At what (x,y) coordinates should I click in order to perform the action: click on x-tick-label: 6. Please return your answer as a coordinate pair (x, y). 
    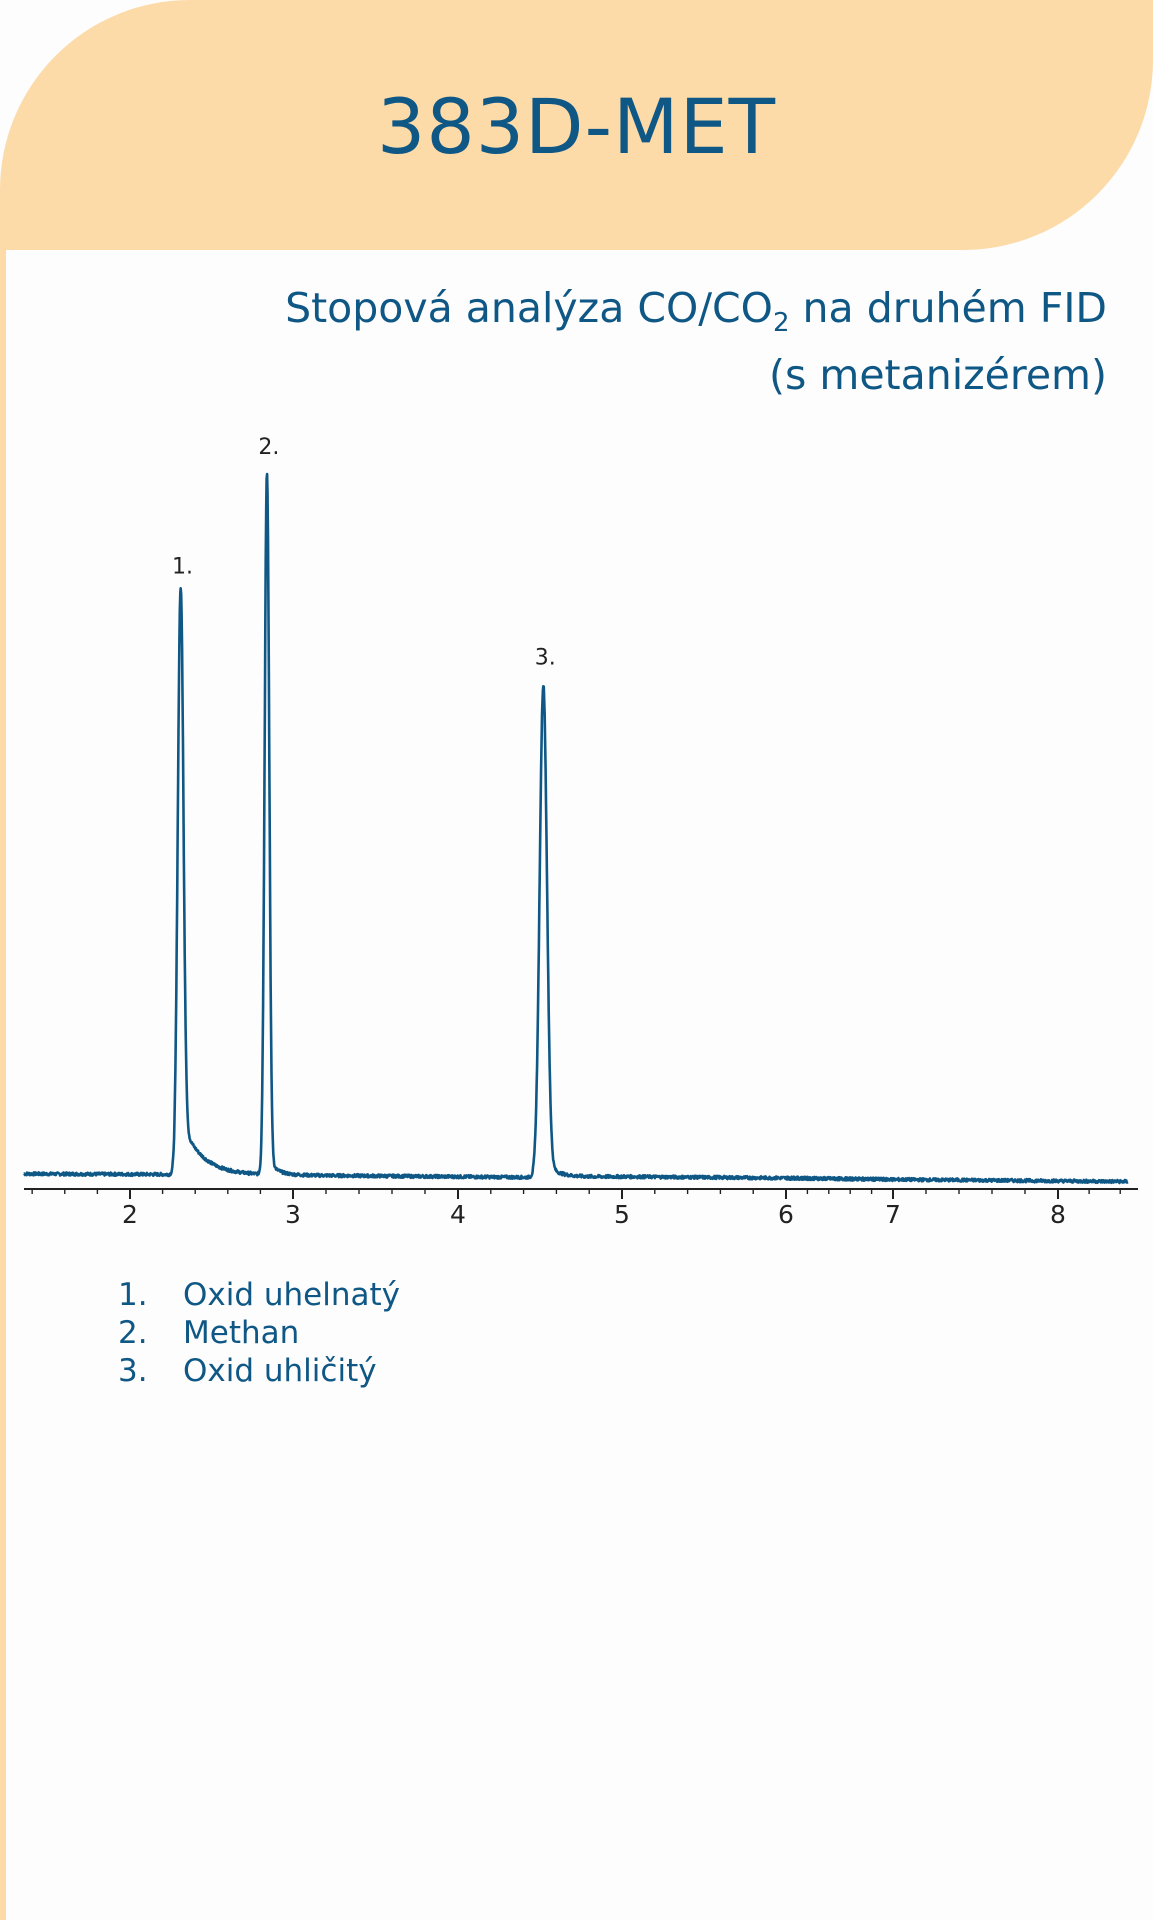
    Looking at the image, I should click on (786, 1214).